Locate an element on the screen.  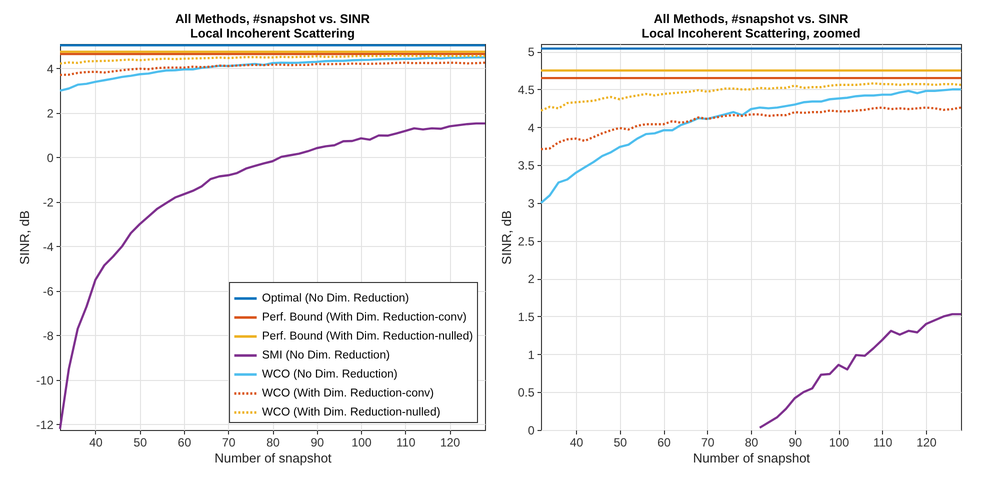
legend-label: Perf. Bound (With Dim. Reduction-conv) is located at coordinates (364, 318).